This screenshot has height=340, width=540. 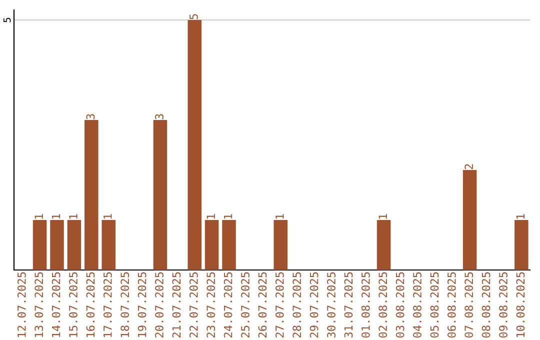 What do you see at coordinates (90, 304) in the screenshot?
I see `x-tick-label: 16.07.2025` at bounding box center [90, 304].